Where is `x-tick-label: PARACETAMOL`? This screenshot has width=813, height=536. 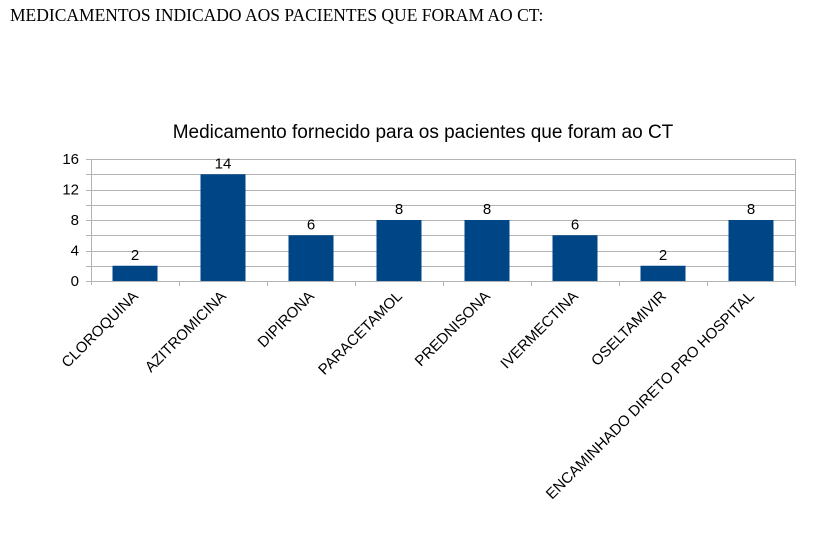
x-tick-label: PARACETAMOL is located at coordinates (360, 333).